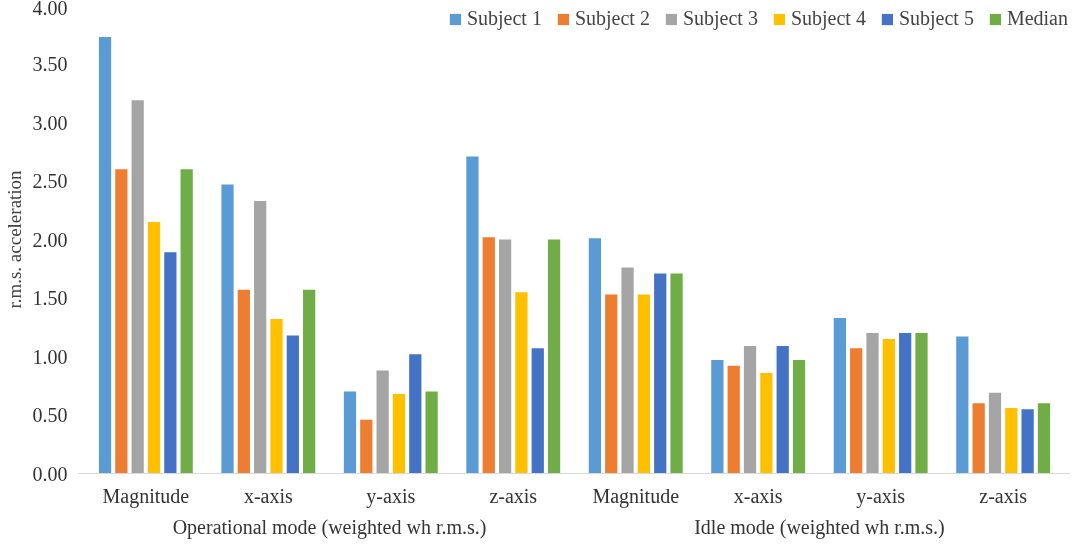  Describe the element at coordinates (50, 122) in the screenshot. I see `y-tick-label: 3.00` at that location.